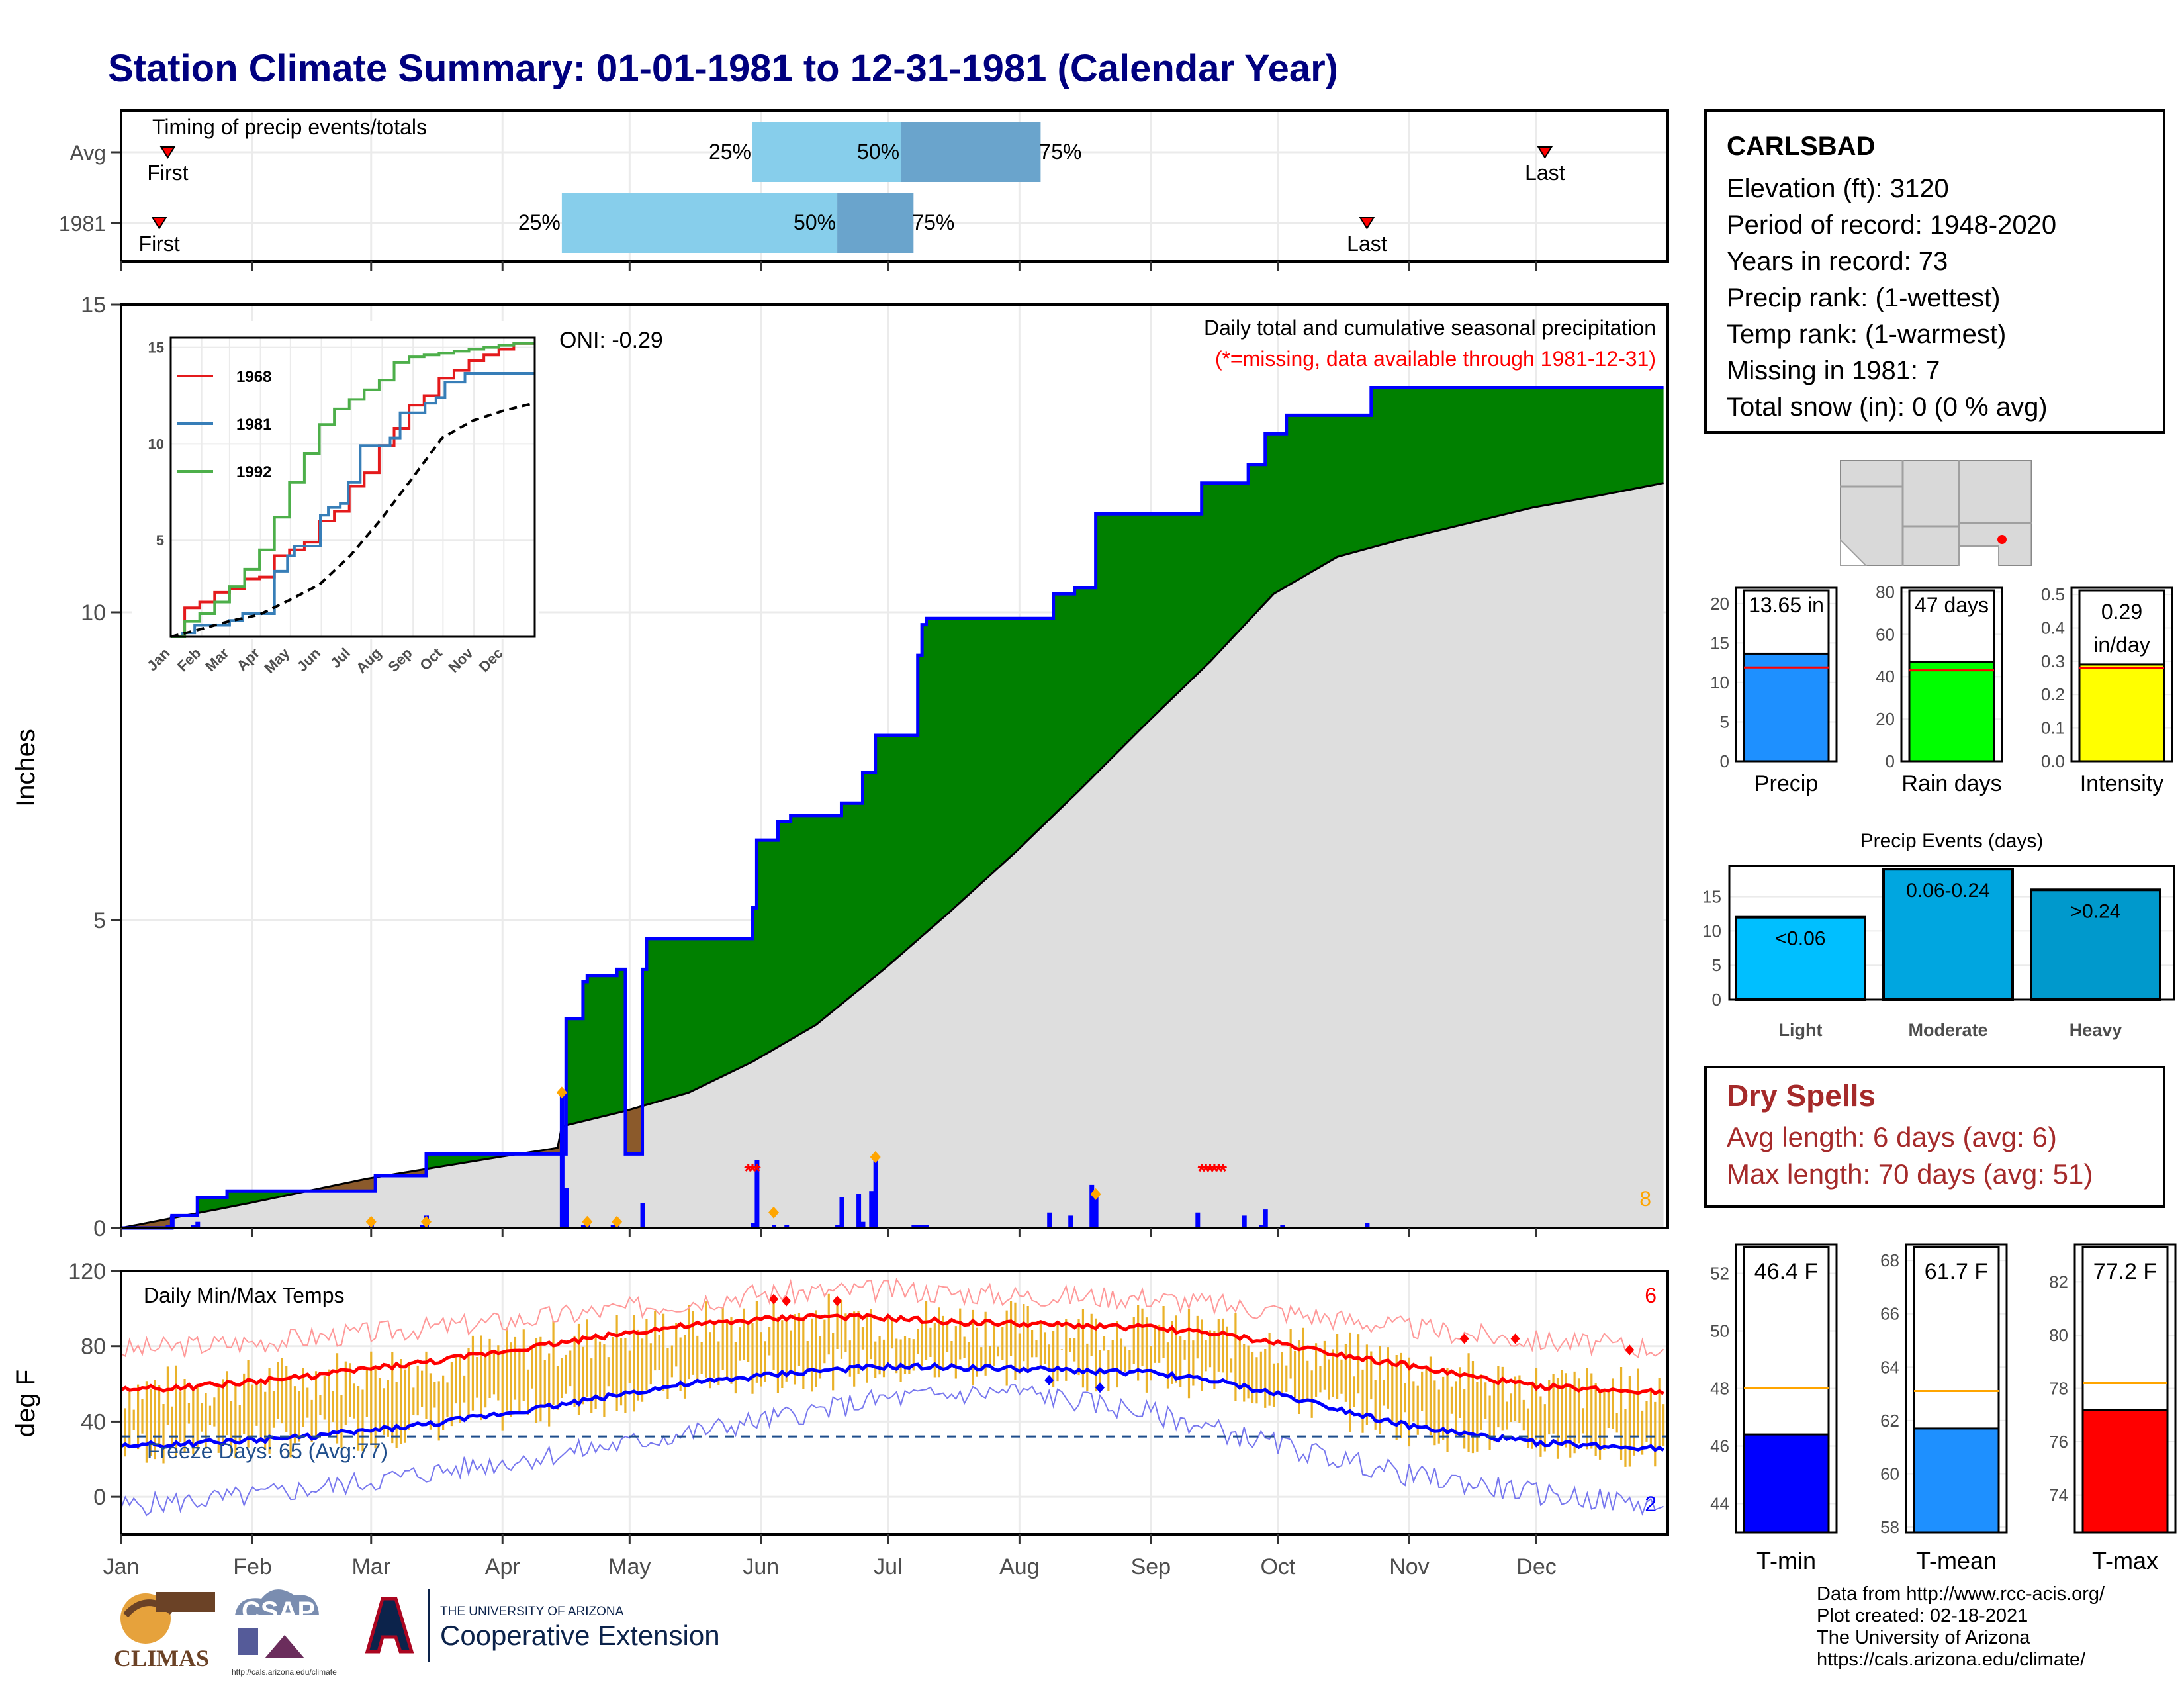  I want to click on rain-days-tick-label: 20, so click(1885, 719).